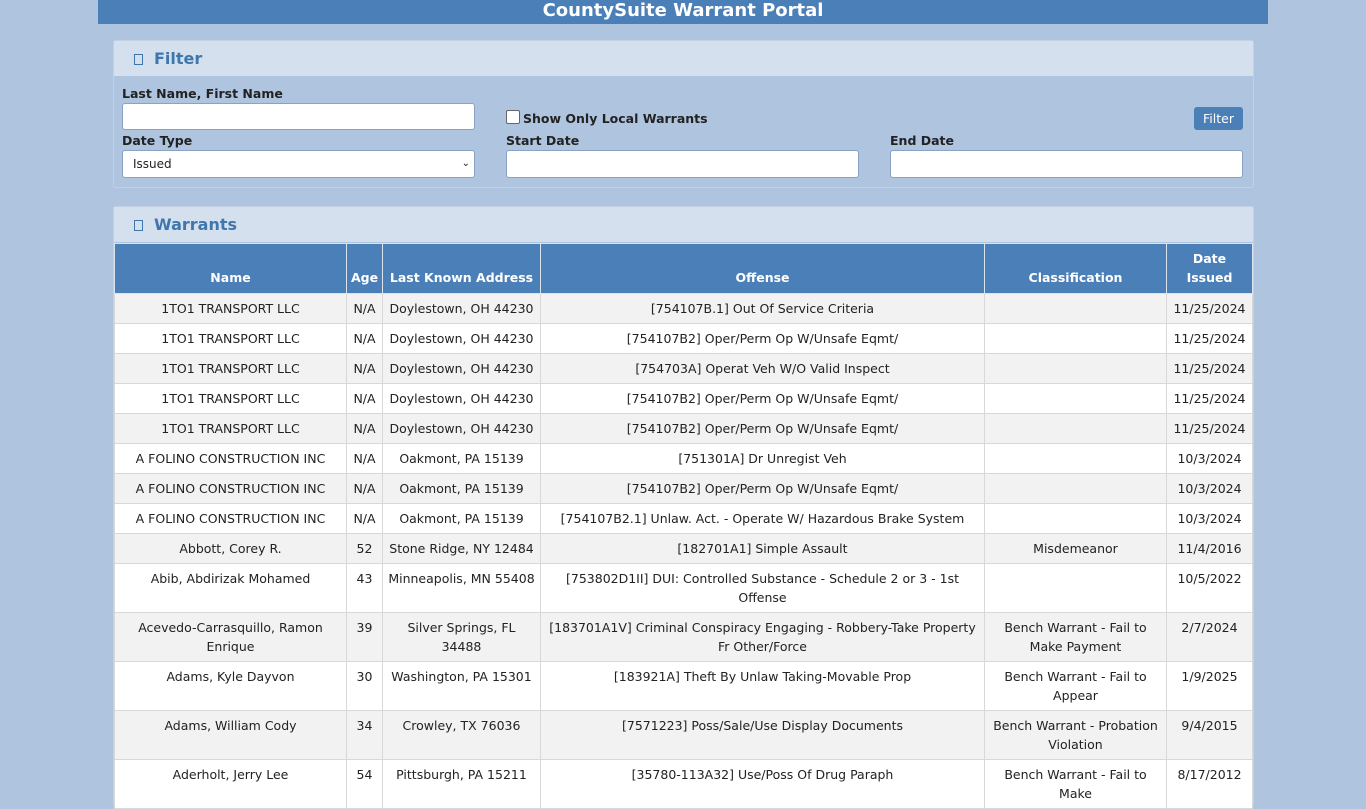  I want to click on cell: 54, so click(364, 784).